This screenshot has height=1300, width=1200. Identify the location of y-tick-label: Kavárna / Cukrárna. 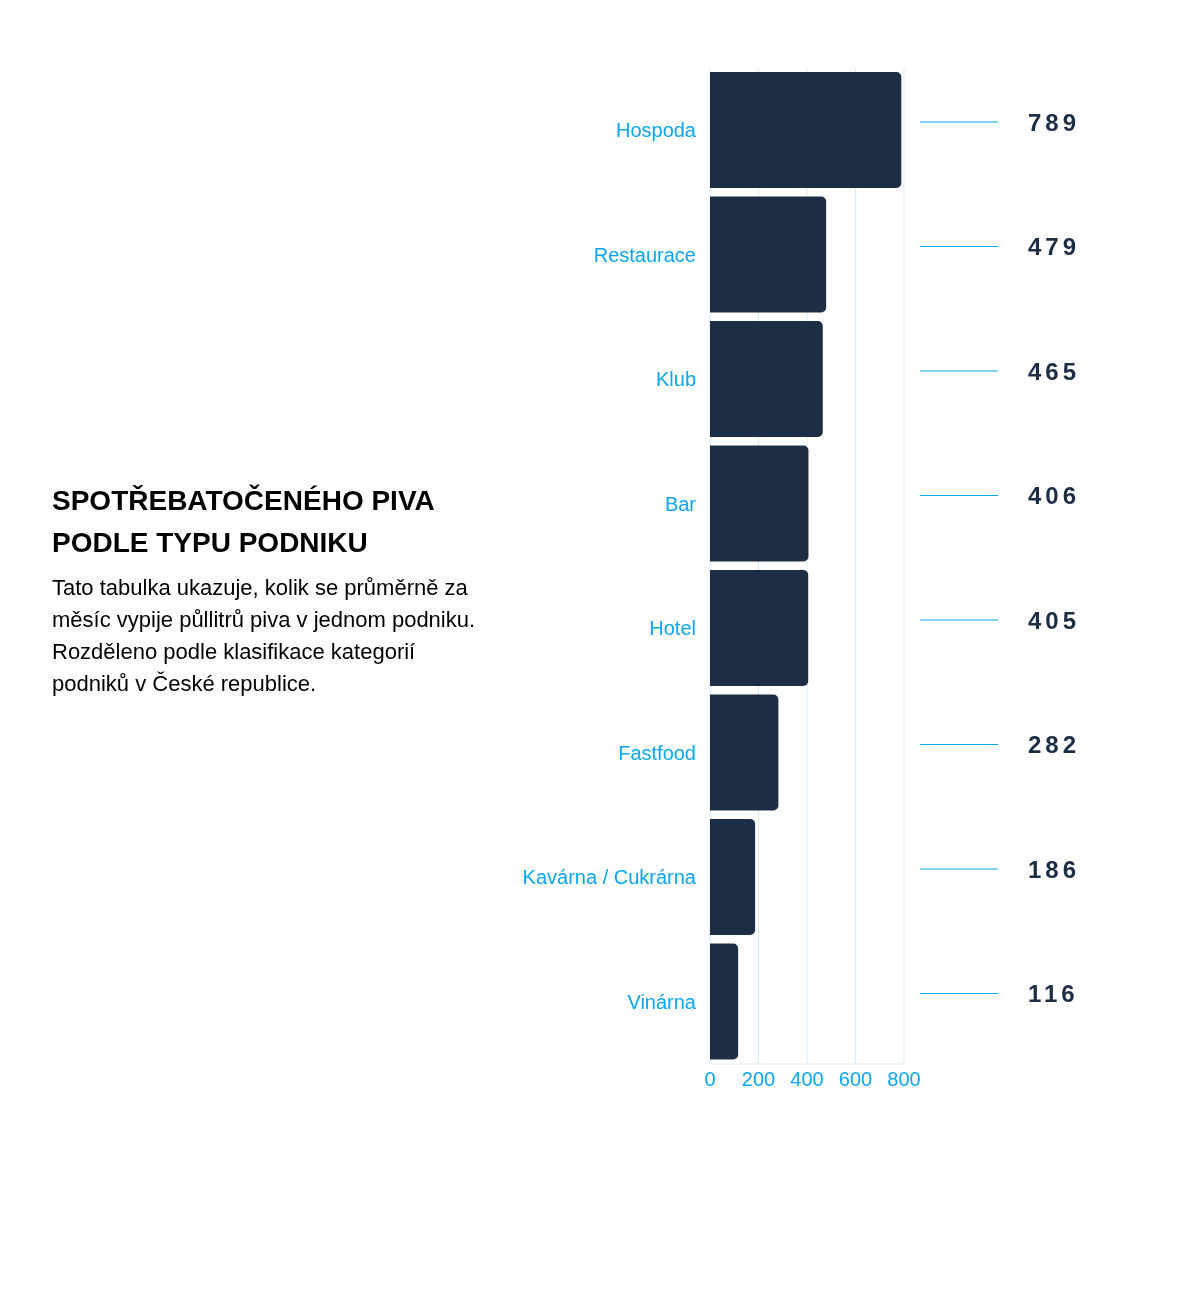
(609, 877).